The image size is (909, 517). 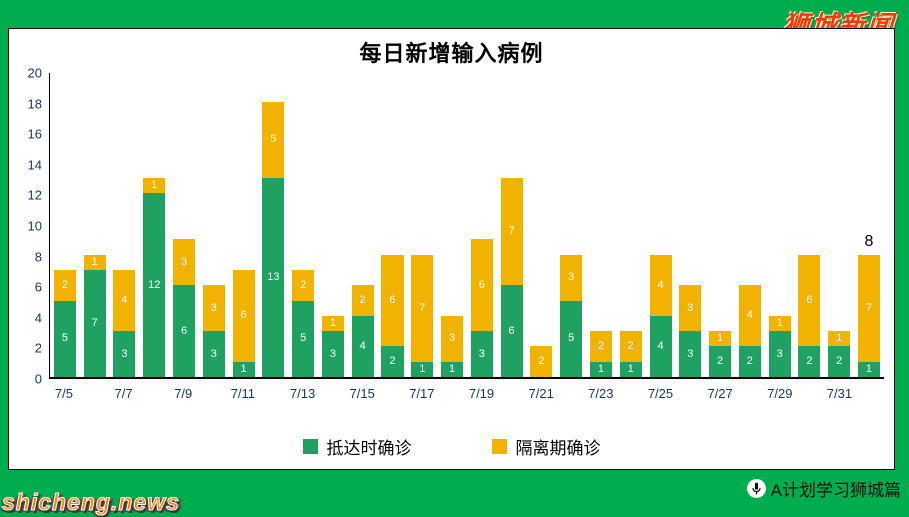 What do you see at coordinates (124, 300) in the screenshot?
I see `quarantine-segment: 4` at bounding box center [124, 300].